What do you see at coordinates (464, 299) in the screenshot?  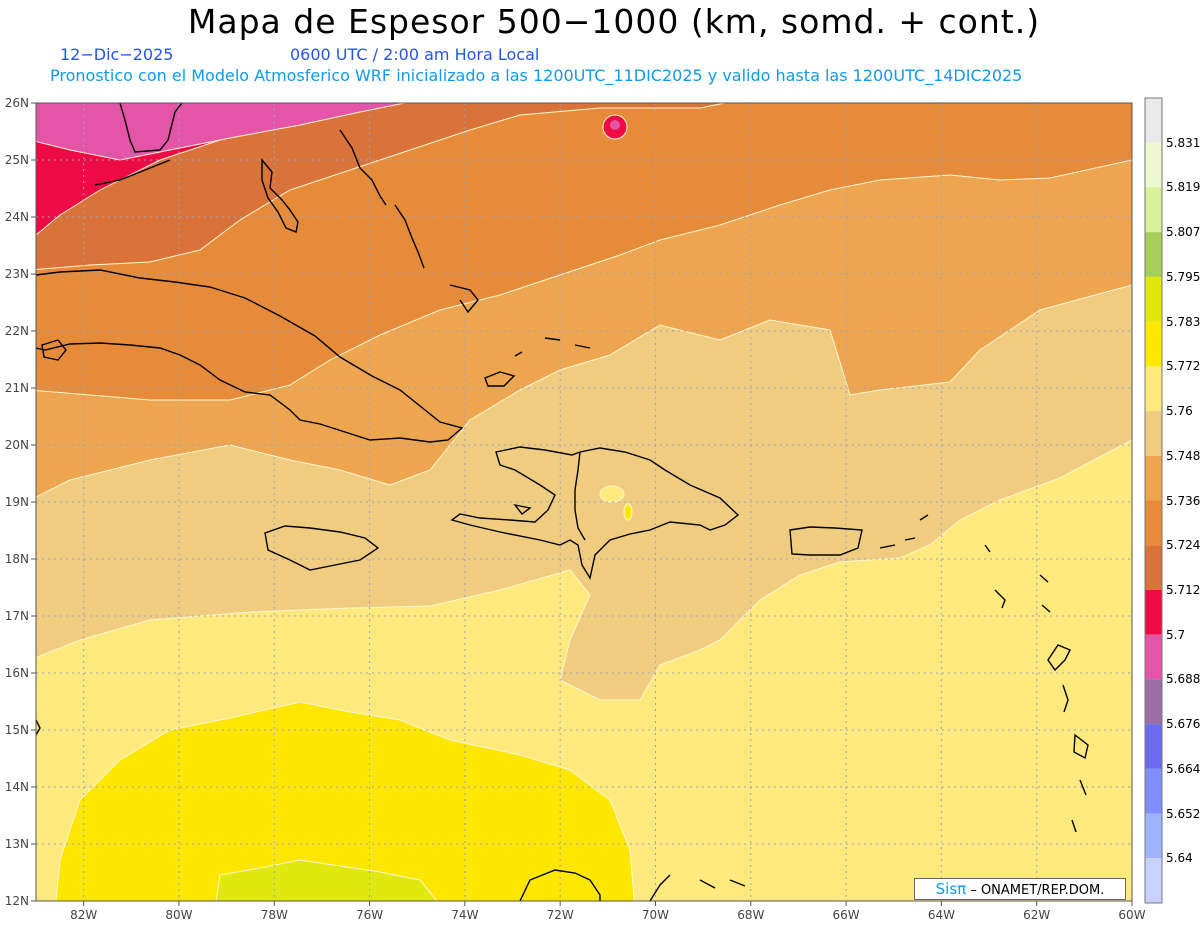 I see `bahamas-south` at bounding box center [464, 299].